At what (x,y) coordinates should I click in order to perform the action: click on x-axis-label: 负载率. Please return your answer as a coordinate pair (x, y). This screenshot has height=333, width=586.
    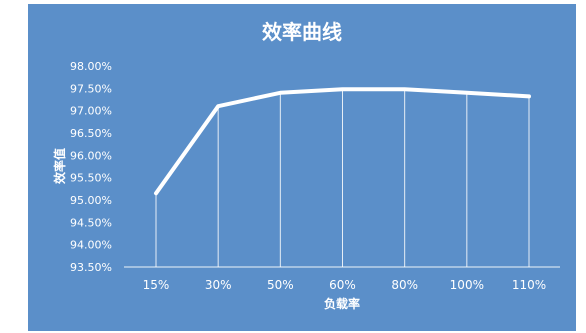
    Looking at the image, I should click on (342, 303).